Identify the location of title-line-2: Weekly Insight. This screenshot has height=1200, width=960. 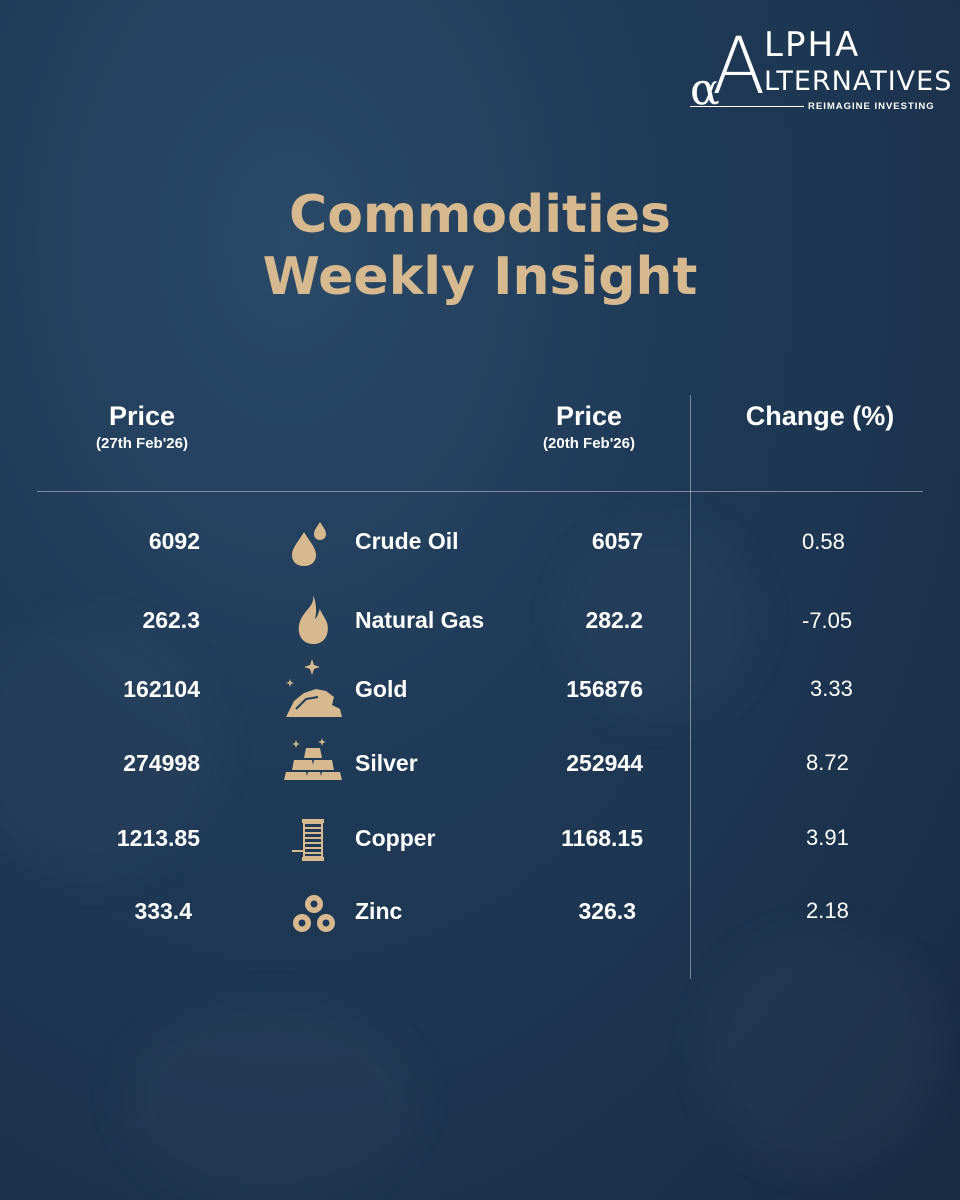
(480, 277).